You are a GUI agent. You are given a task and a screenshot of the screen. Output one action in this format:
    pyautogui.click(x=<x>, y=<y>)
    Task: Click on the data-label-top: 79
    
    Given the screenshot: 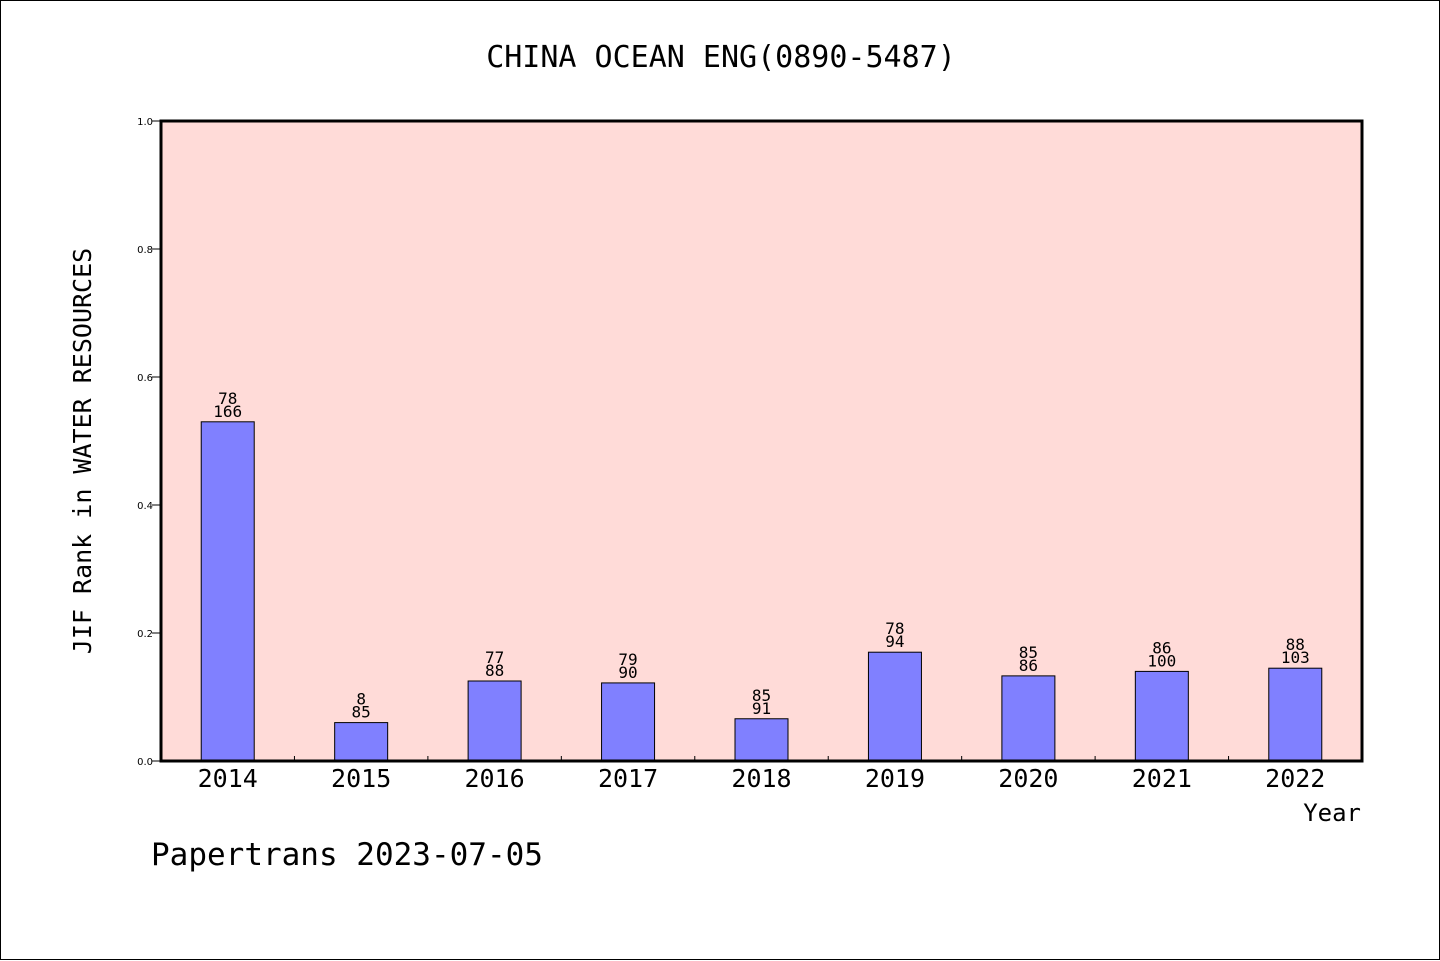 What is the action you would take?
    pyautogui.click(x=627, y=659)
    